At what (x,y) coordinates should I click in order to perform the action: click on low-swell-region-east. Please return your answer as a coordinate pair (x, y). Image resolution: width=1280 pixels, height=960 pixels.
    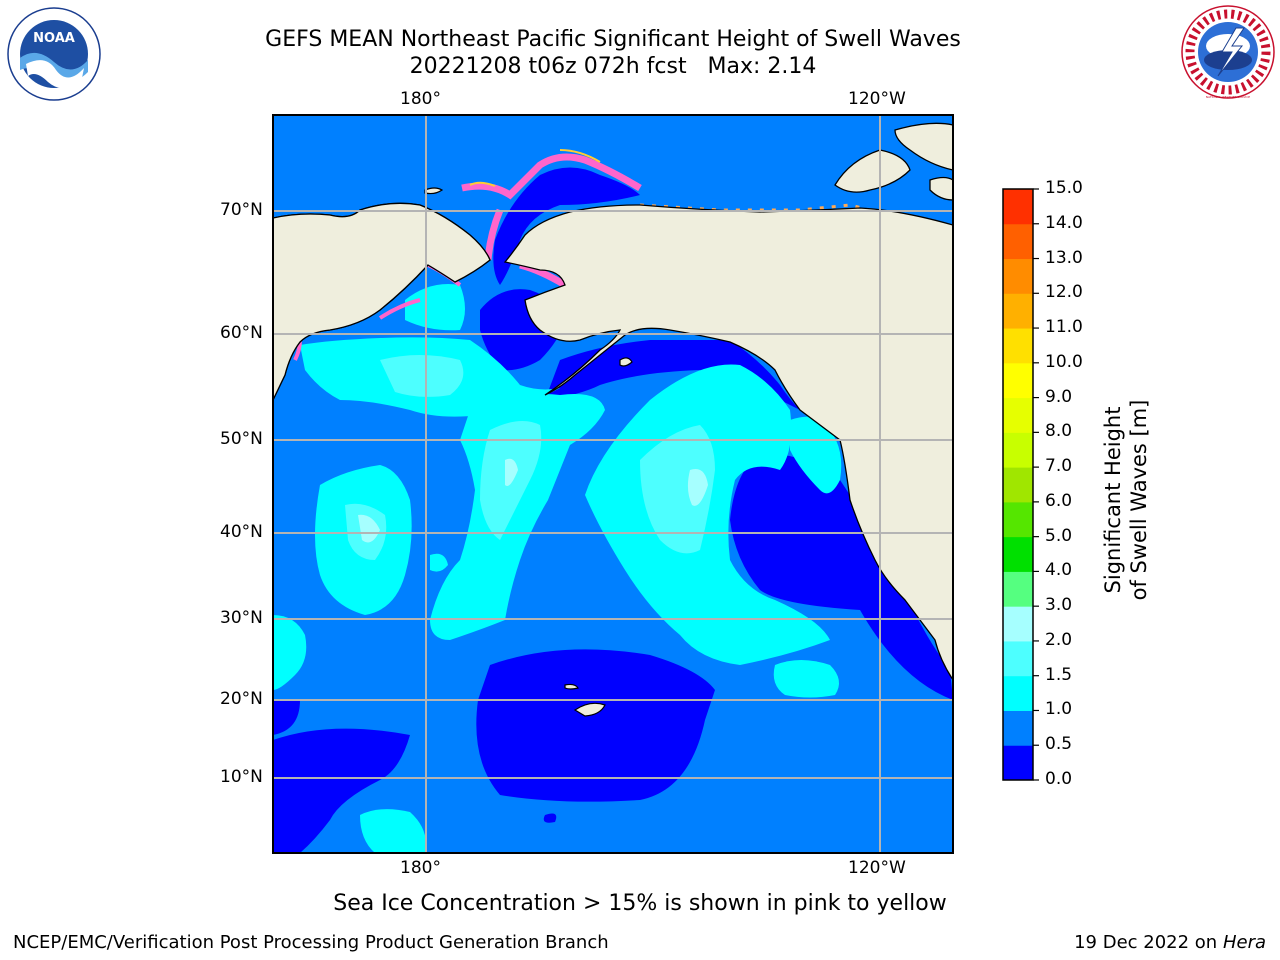
    Looking at the image, I should click on (841, 577).